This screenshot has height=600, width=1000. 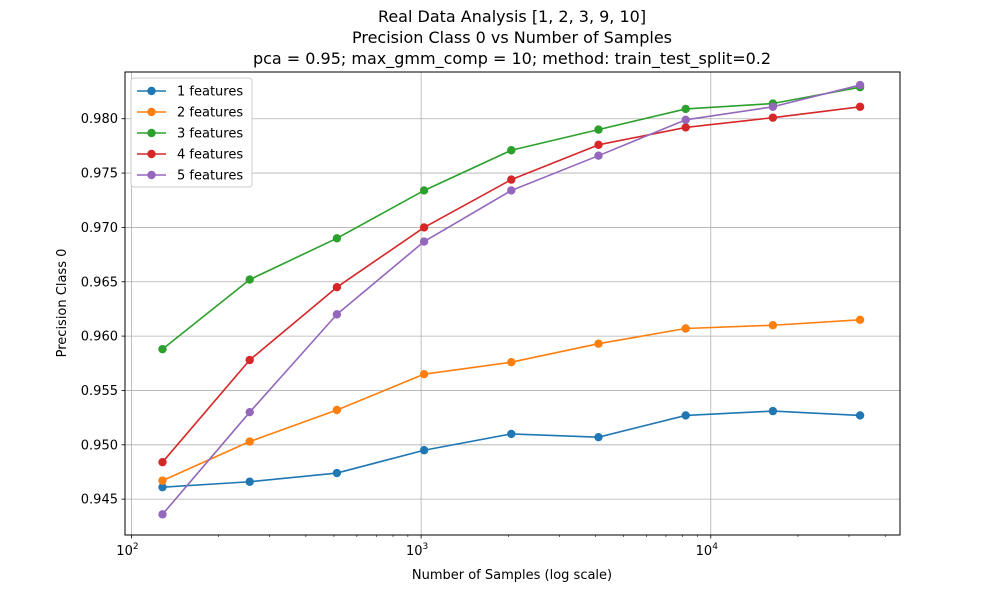 What do you see at coordinates (99, 174) in the screenshot?
I see `y-tick-label: 0.975` at bounding box center [99, 174].